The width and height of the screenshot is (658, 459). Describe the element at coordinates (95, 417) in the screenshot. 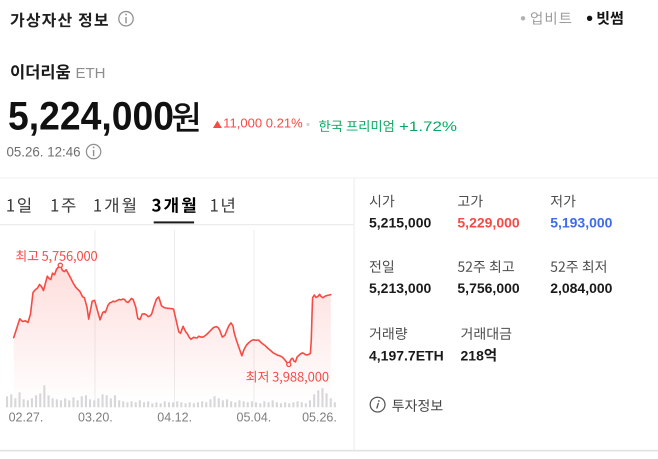

I see `svg-text: 03.20.` at that location.